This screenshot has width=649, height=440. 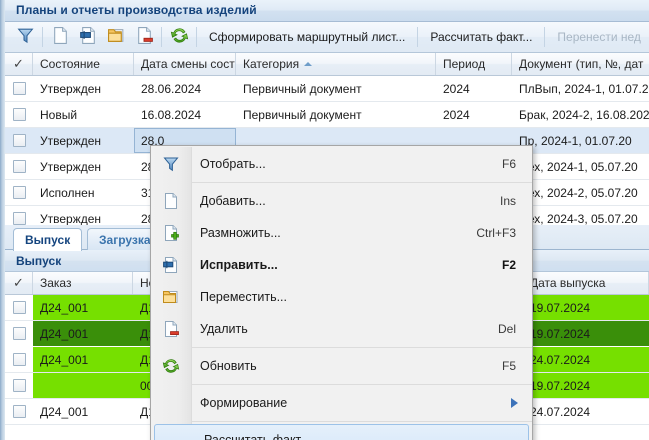 I want to click on table-row: Утвержден 28.0 Пр, 2024-1, 01.07.20, so click(x=327, y=141).